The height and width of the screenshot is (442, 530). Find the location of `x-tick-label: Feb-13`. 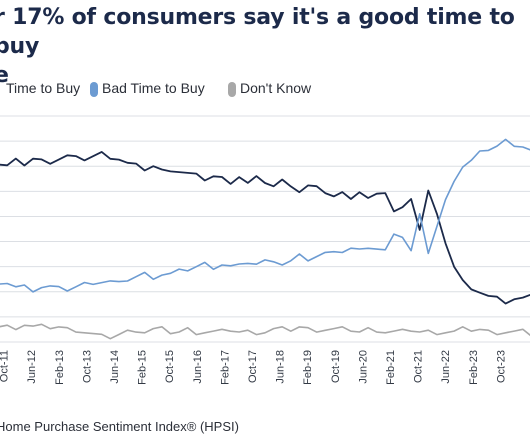

x-tick-label: Feb-13 is located at coordinates (60, 367).